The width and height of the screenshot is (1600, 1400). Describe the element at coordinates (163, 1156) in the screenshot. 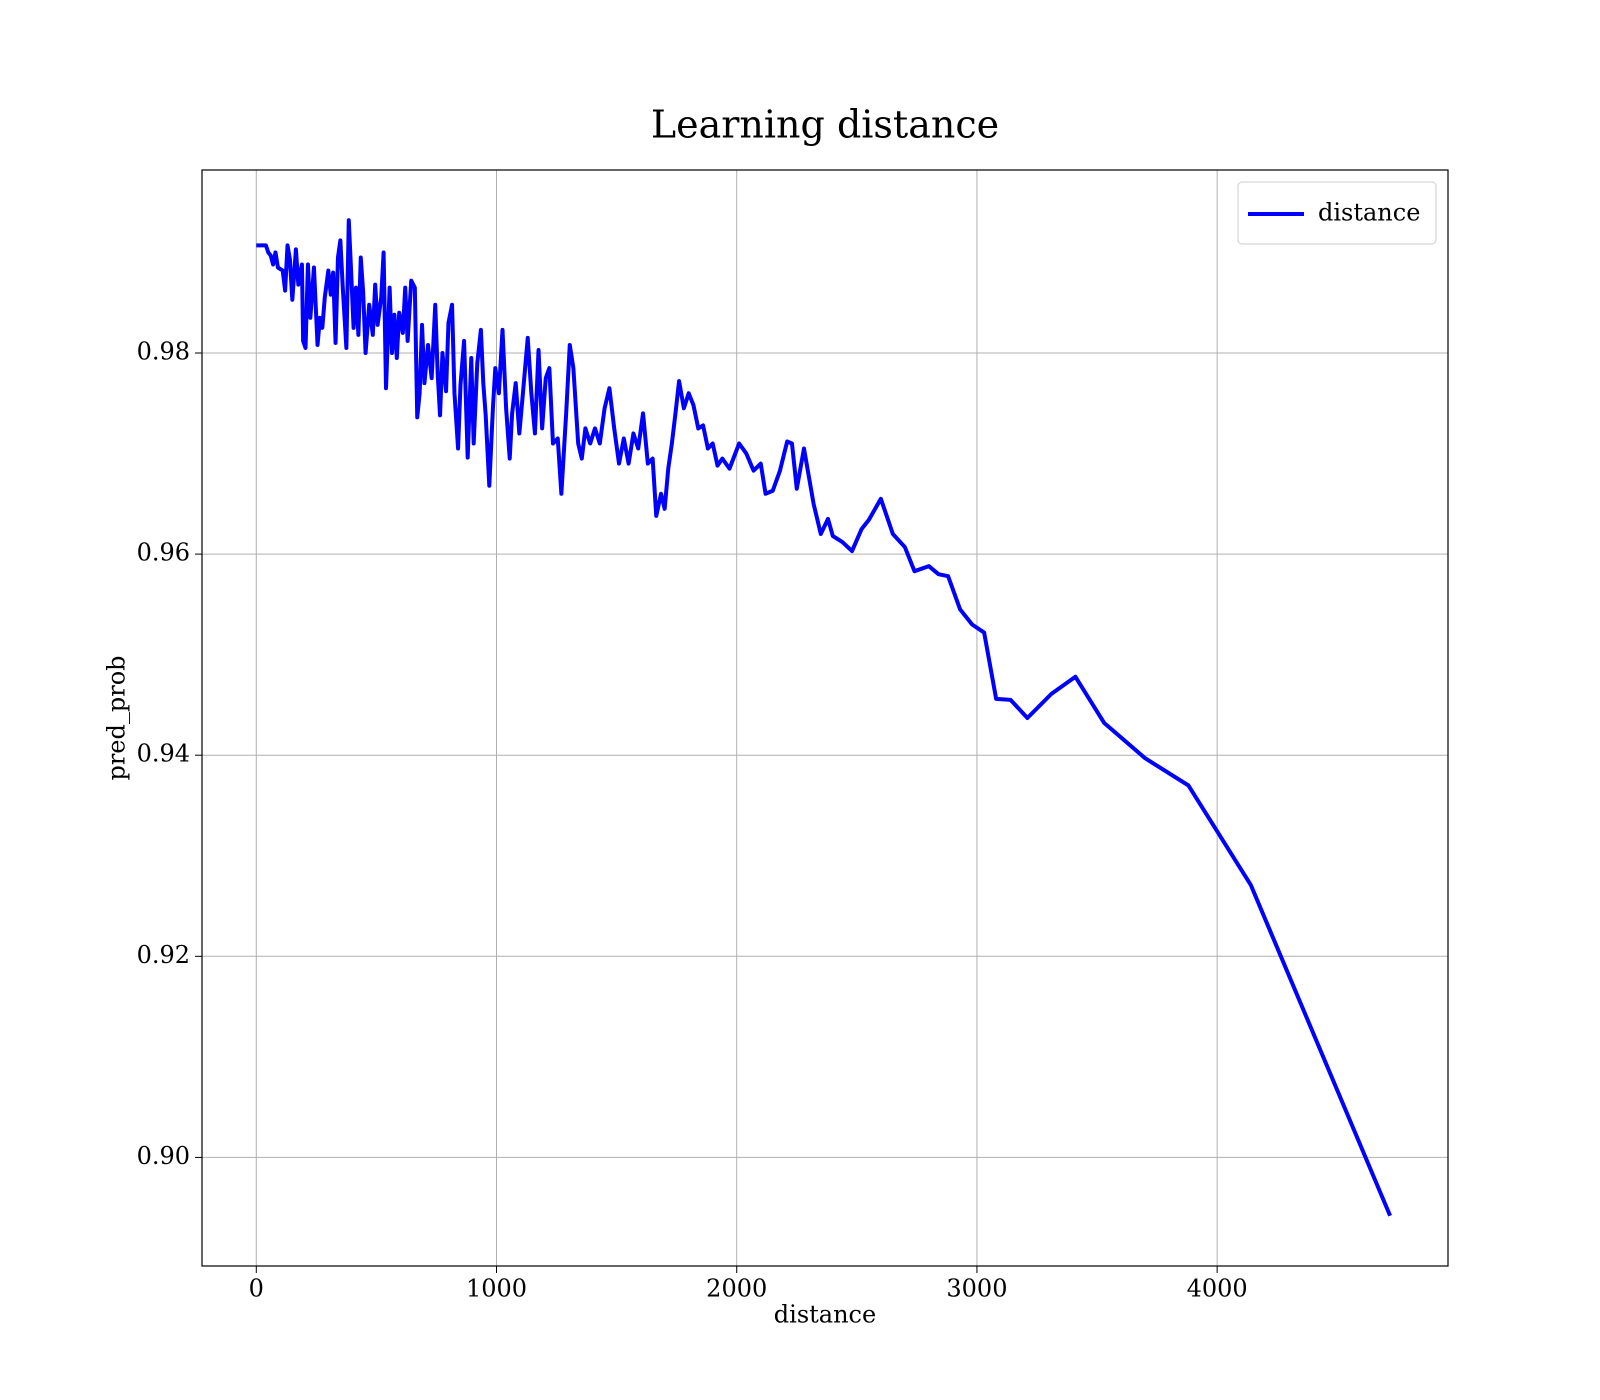

I see `y-tick-label: 0.90` at that location.